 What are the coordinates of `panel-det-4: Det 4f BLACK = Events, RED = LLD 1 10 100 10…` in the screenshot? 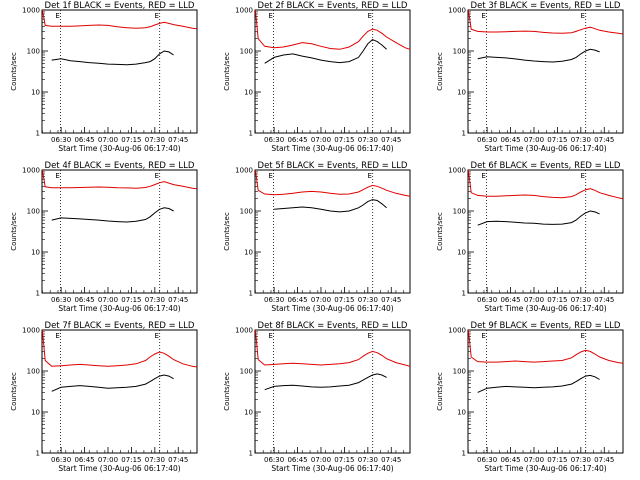 It's located at (104, 237).